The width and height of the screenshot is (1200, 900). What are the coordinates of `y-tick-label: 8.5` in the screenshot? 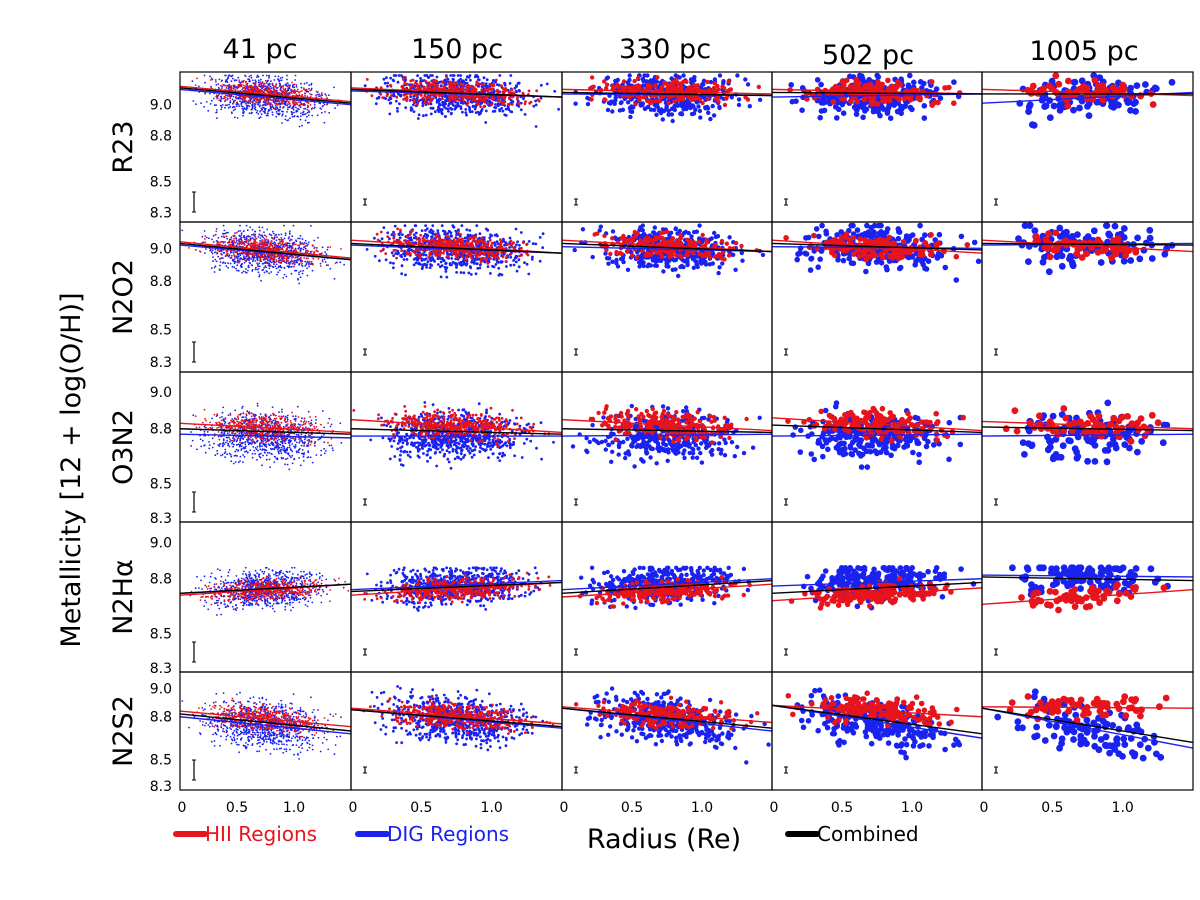 It's located at (161, 183).